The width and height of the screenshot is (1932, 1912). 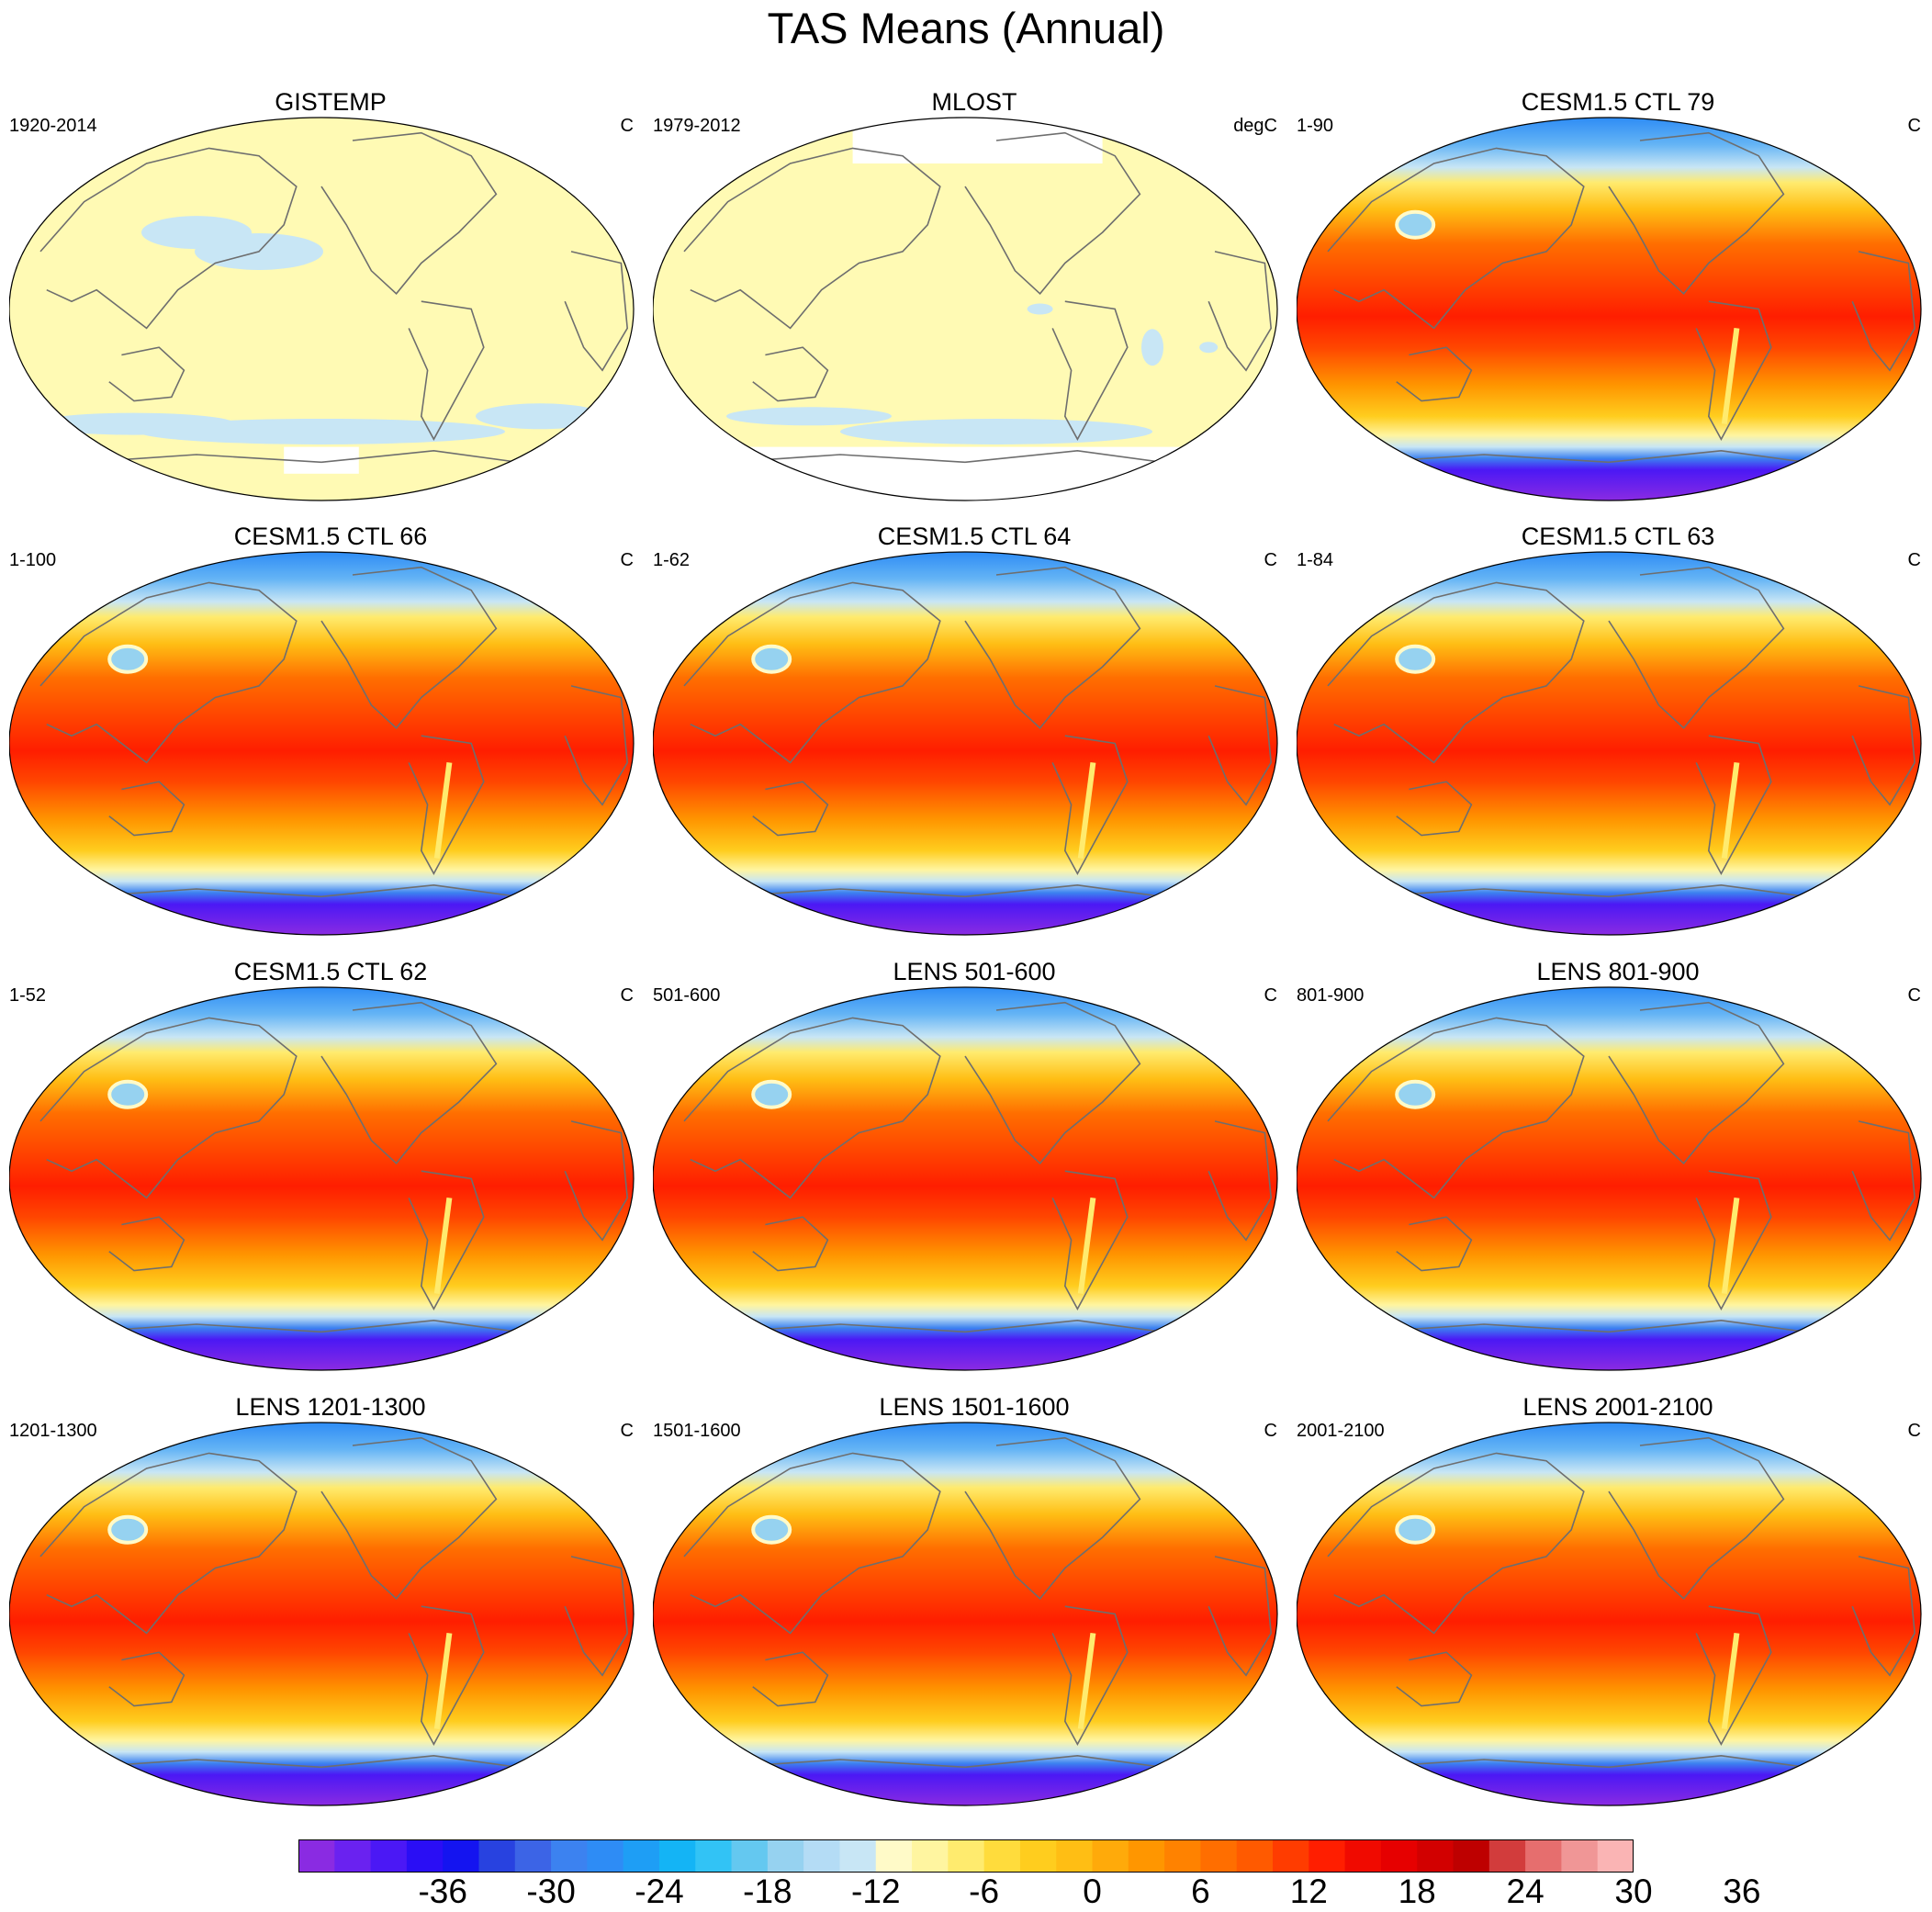 What do you see at coordinates (876, 1891) in the screenshot?
I see `colorbar-tick-label: -12` at bounding box center [876, 1891].